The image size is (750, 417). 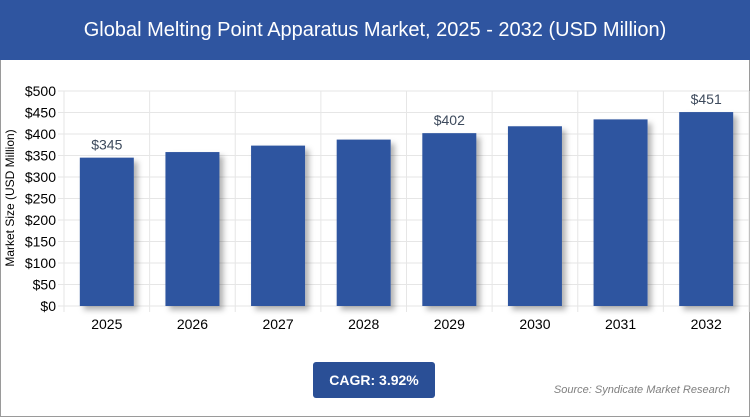 What do you see at coordinates (363, 324) in the screenshot?
I see `x-tick-label: 2028` at bounding box center [363, 324].